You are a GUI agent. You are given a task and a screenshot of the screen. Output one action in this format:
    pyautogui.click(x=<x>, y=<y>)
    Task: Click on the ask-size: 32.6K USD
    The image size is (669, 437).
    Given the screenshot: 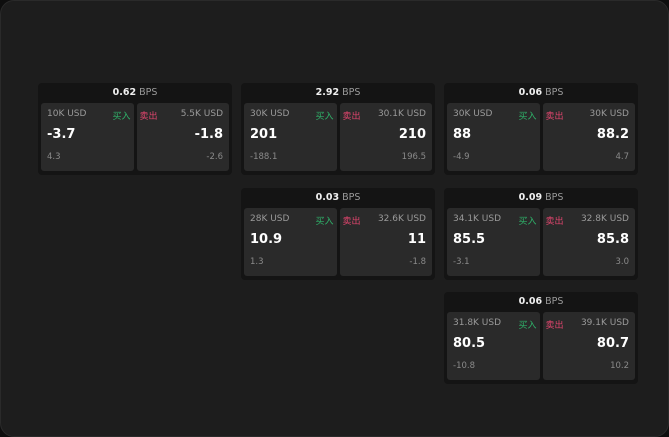 What is the action you would take?
    pyautogui.click(x=401, y=219)
    